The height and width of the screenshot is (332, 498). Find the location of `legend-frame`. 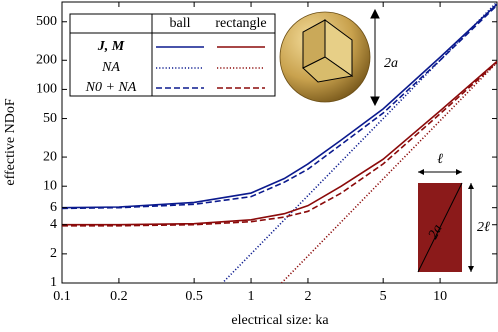

legend-frame is located at coordinates (172, 55).